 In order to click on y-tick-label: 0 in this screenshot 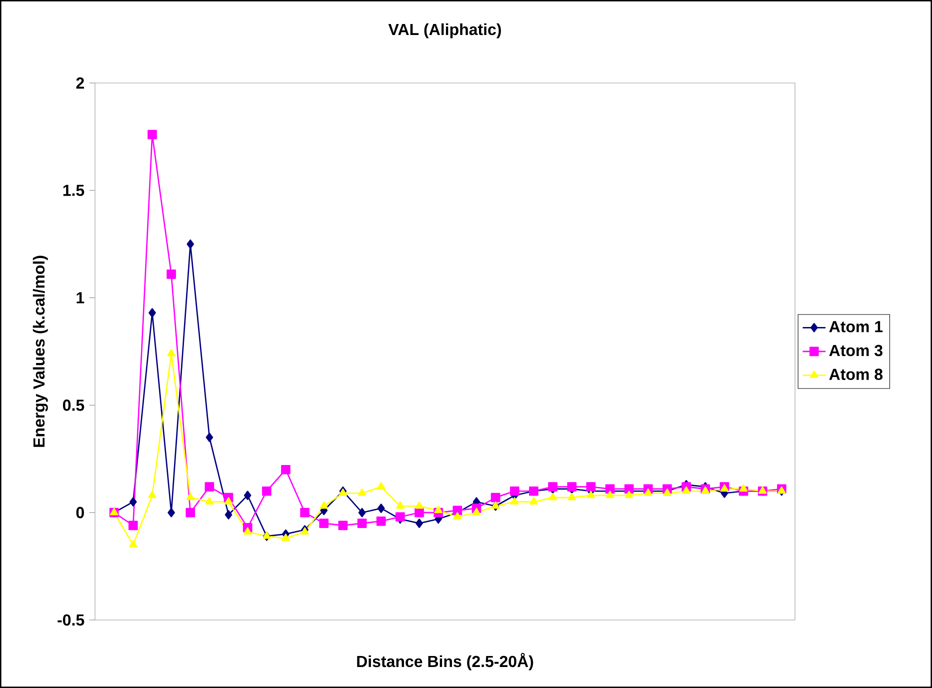, I will do `click(80, 512)`.